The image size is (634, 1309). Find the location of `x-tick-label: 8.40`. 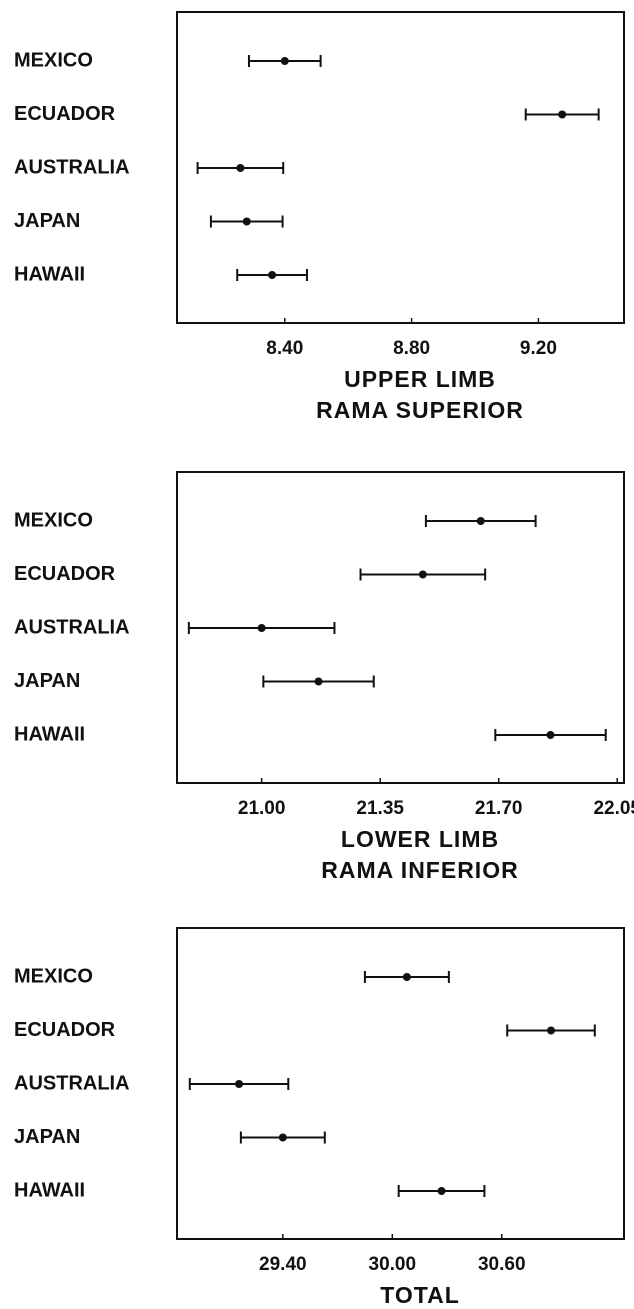

x-tick-label: 8.40 is located at coordinates (284, 348).